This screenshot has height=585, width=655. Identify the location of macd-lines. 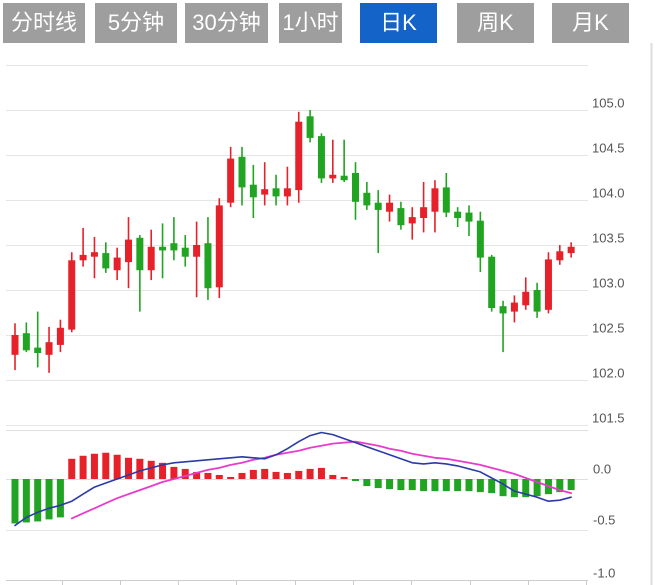
(293, 479).